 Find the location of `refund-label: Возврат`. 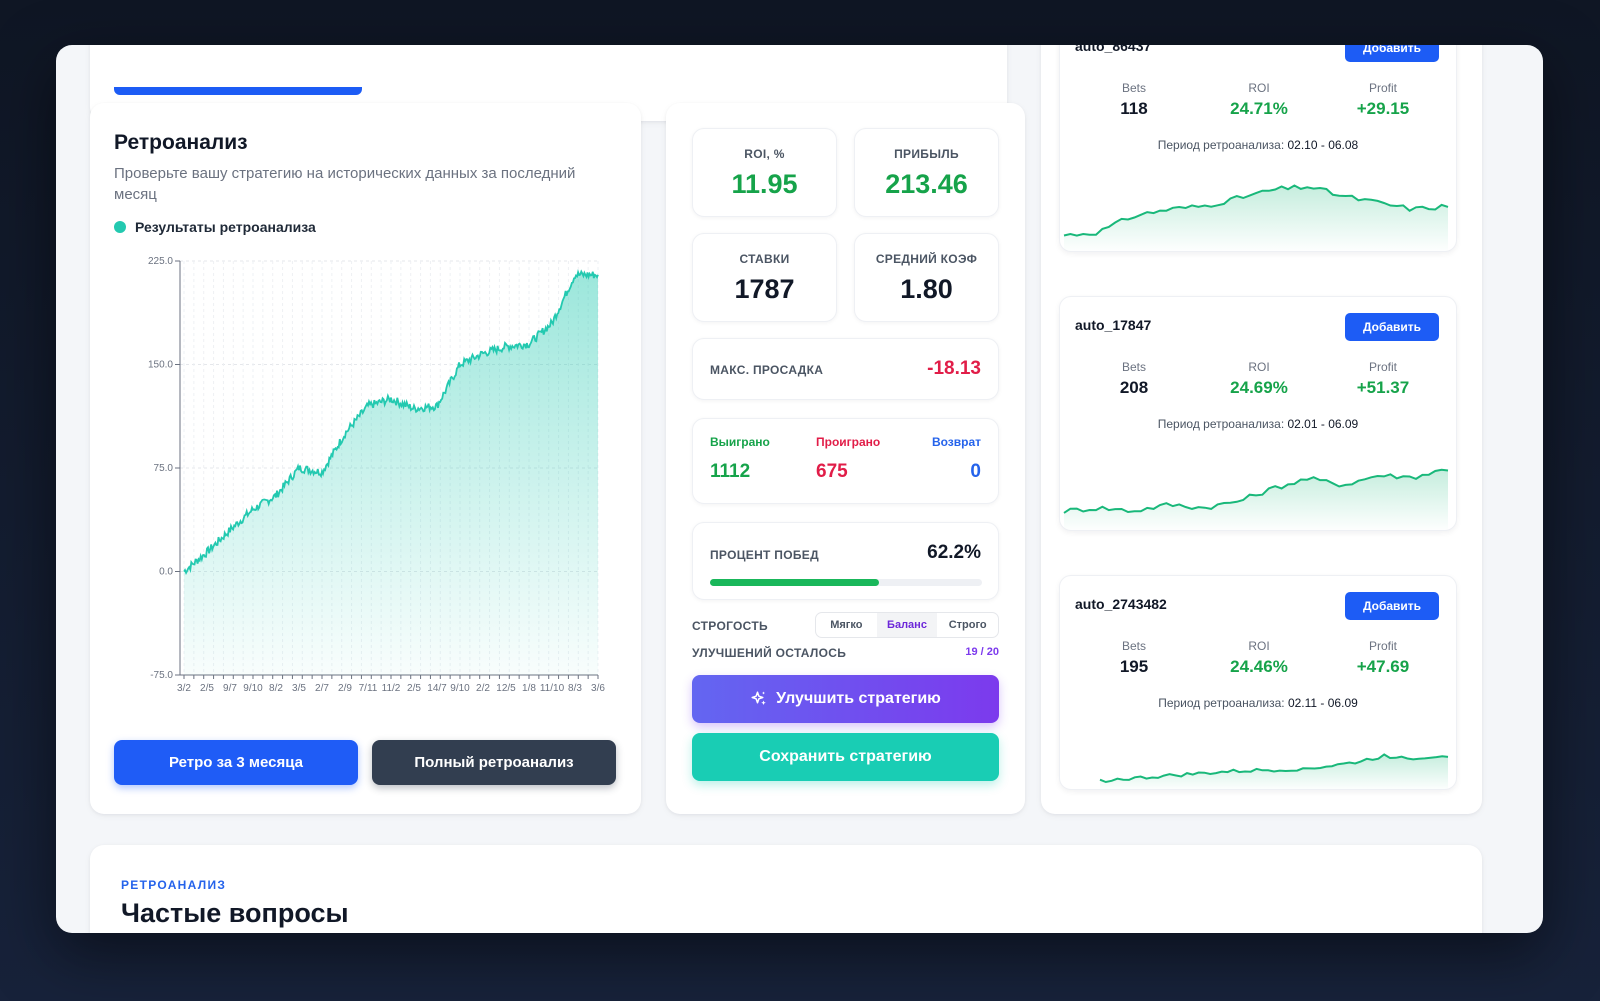

refund-label: Возврат is located at coordinates (956, 442).